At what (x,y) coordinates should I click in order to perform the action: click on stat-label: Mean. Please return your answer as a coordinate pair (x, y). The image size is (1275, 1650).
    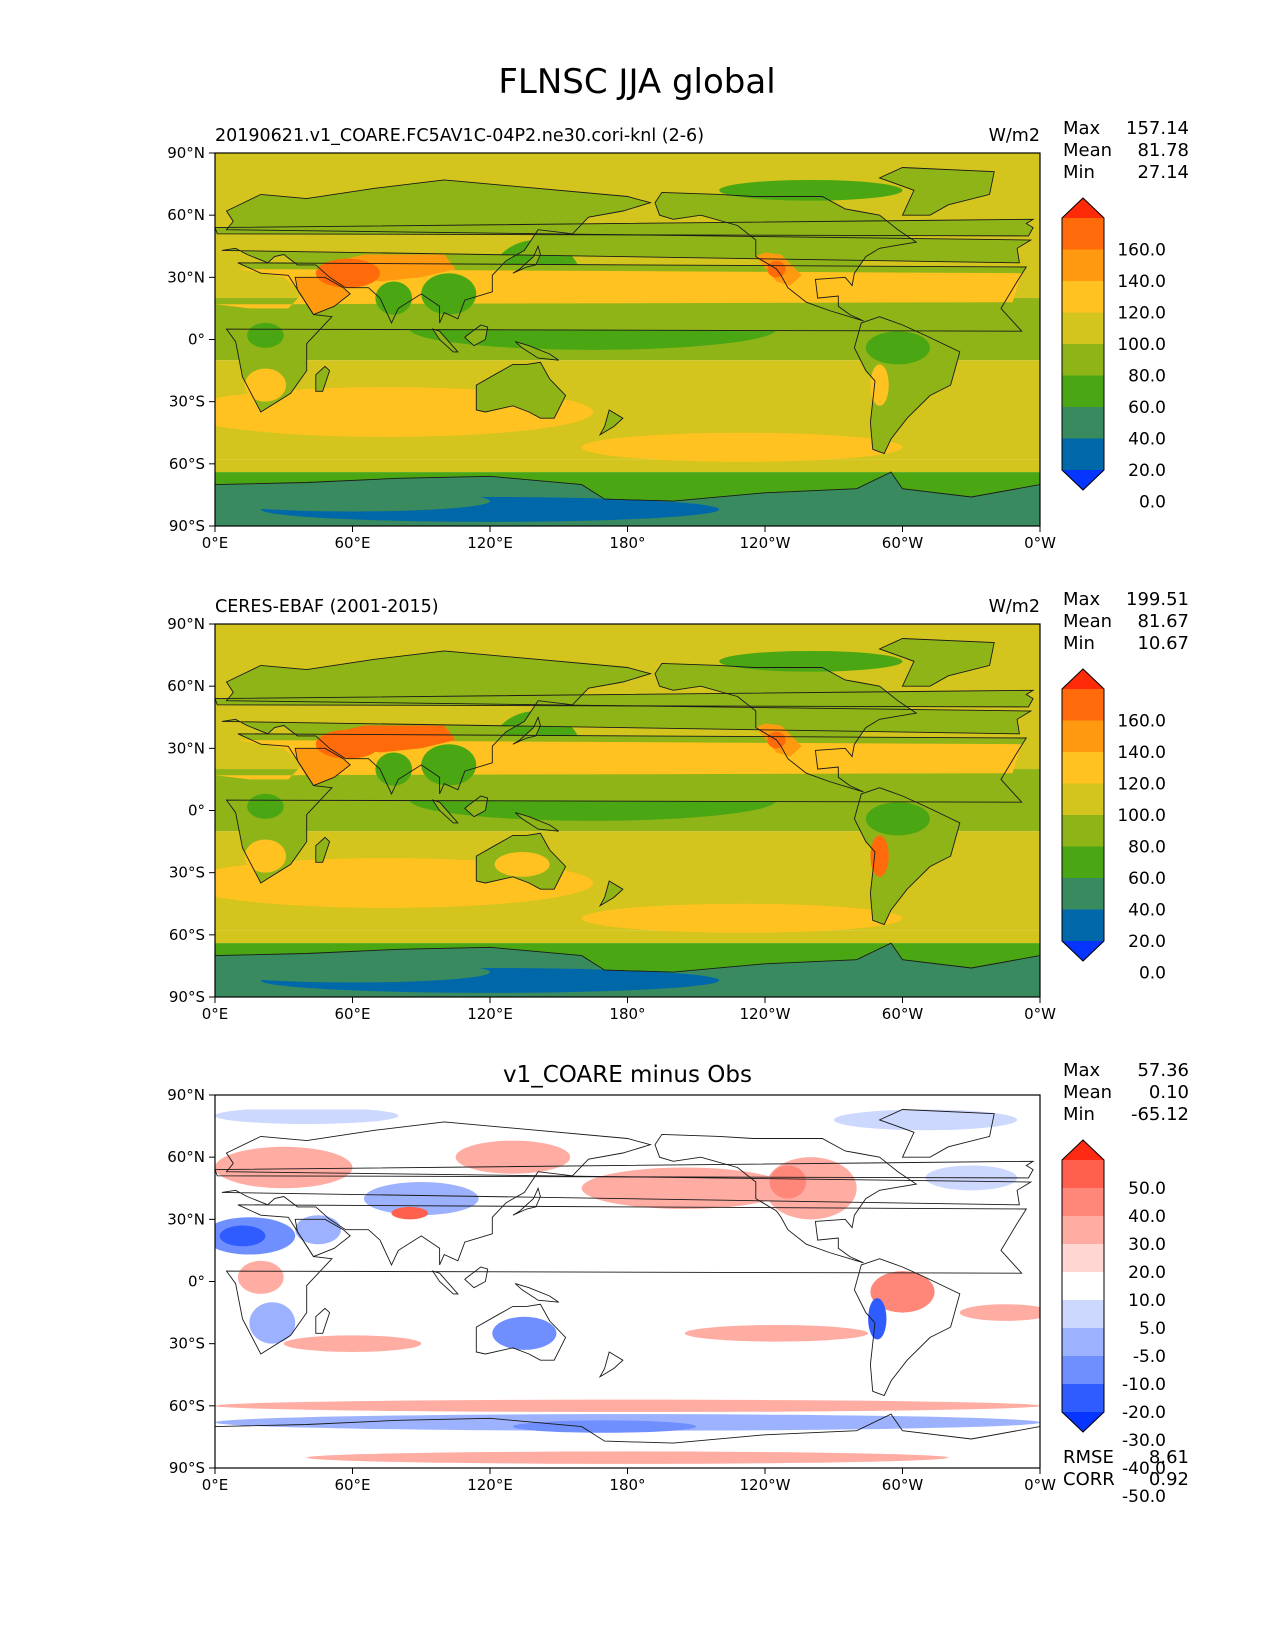
    Looking at the image, I should click on (1087, 1092).